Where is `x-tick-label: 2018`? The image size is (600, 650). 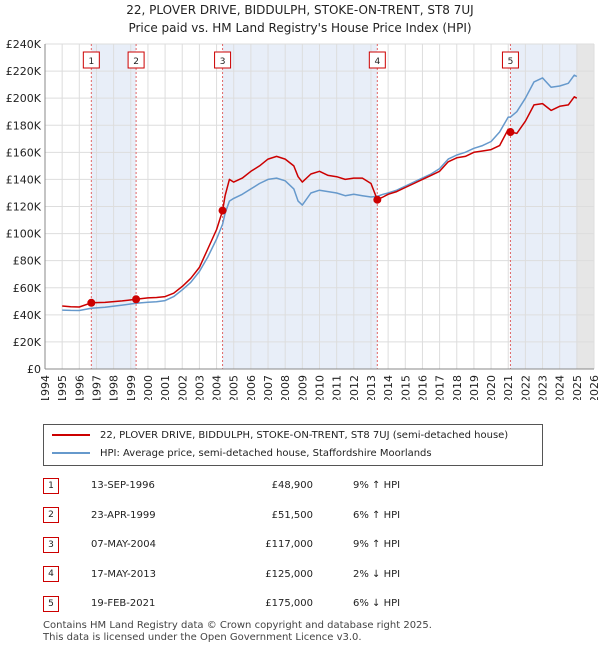
x-tick-label: 2018 is located at coordinates (457, 387).